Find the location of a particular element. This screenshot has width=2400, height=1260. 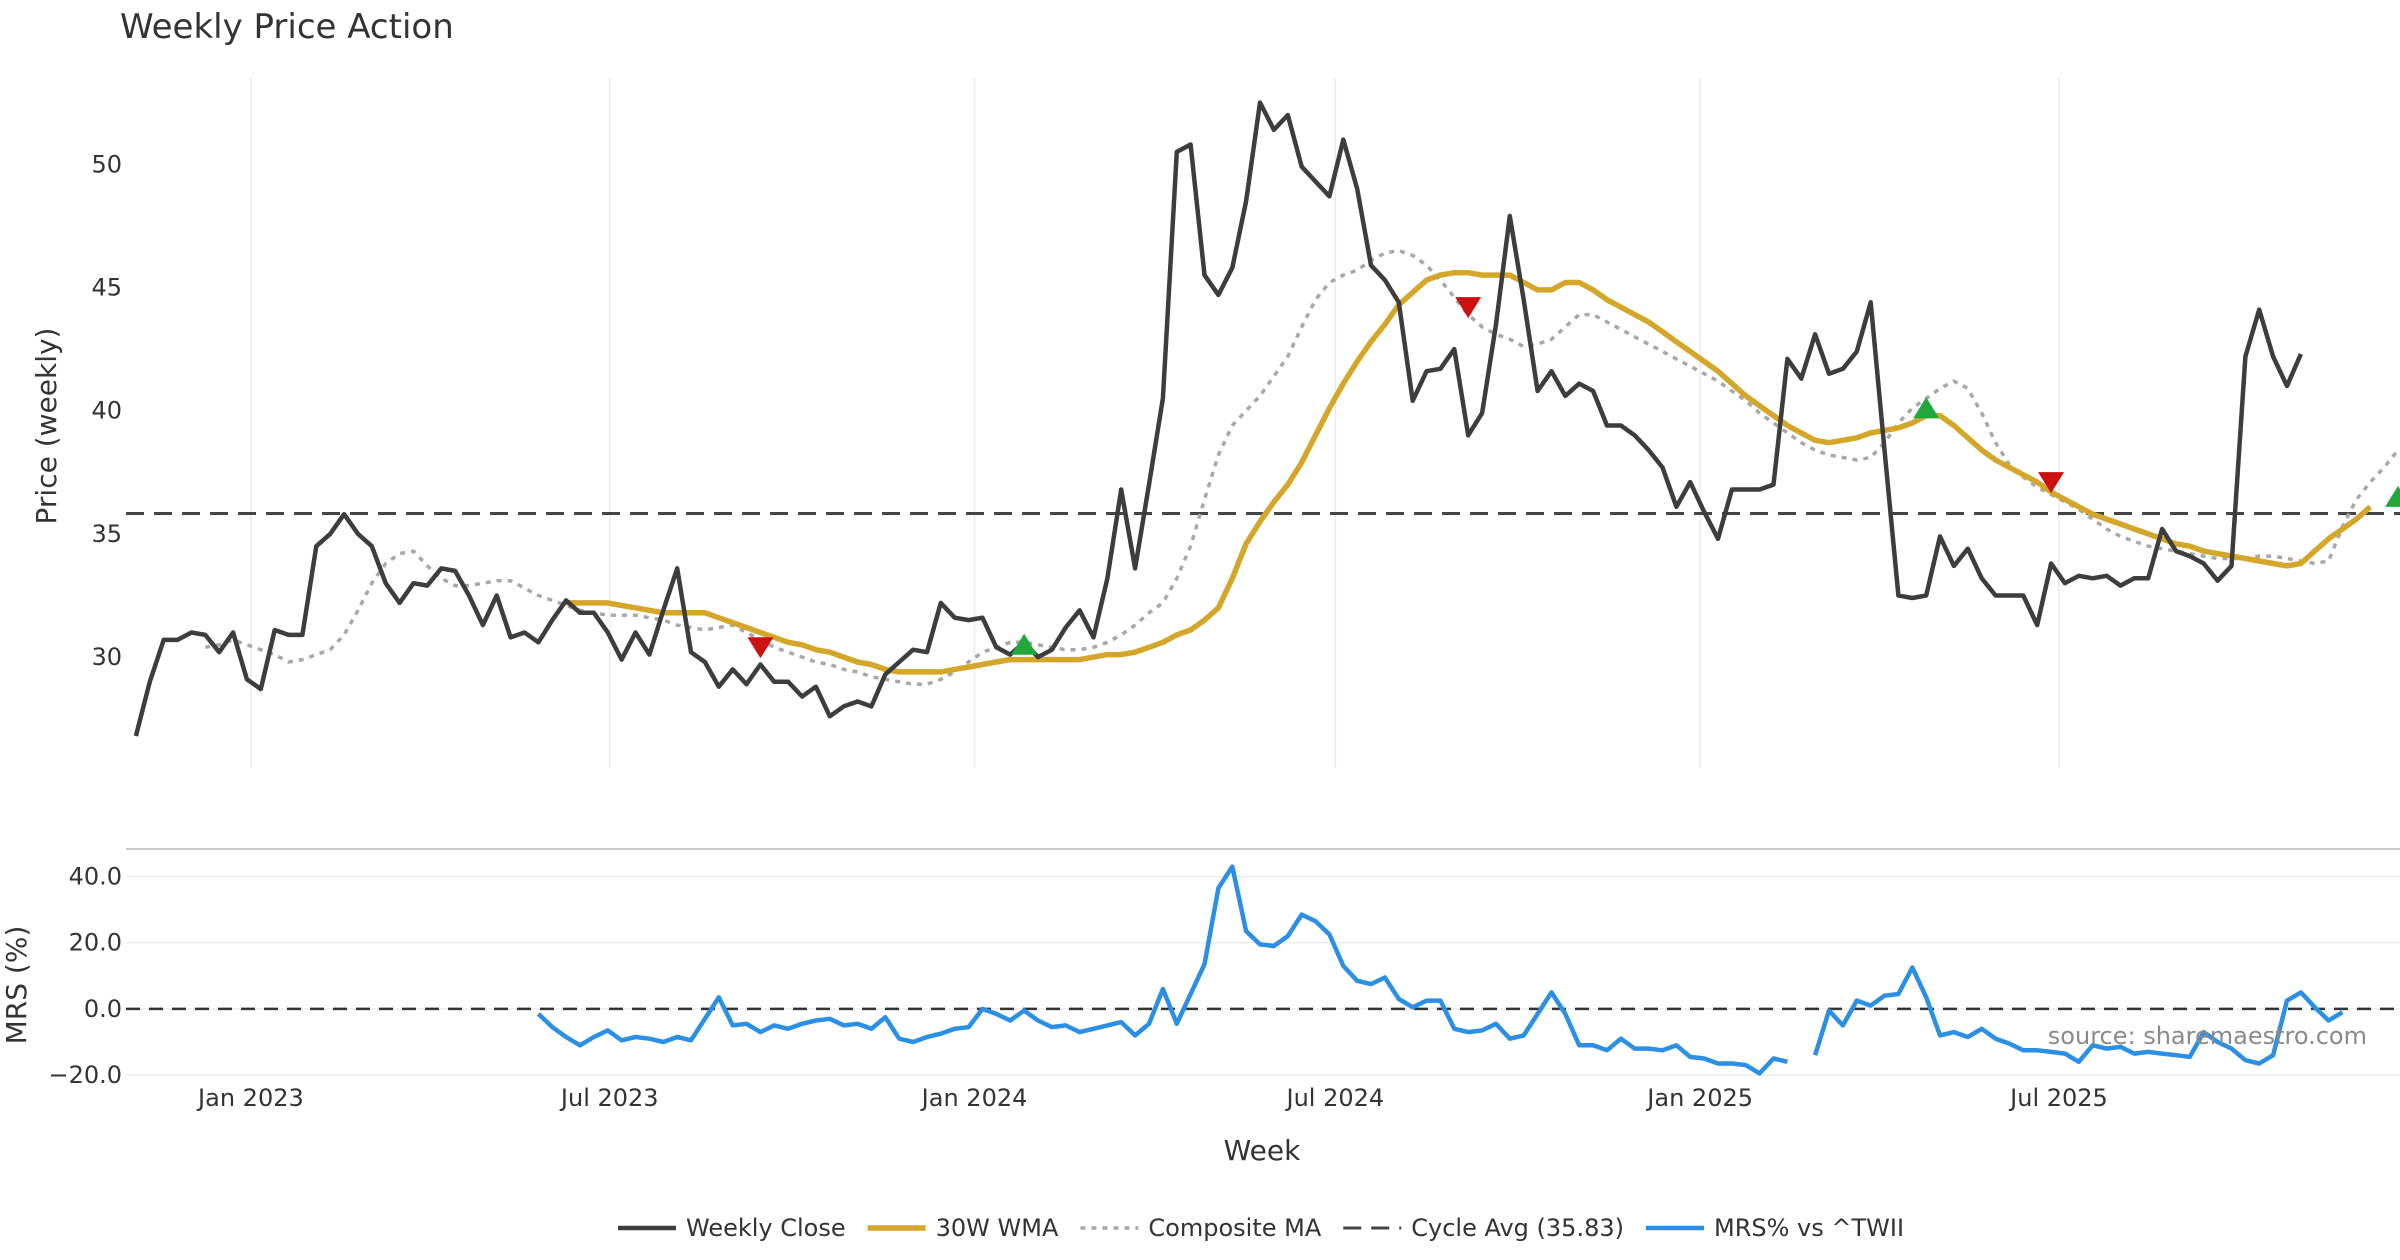

x-tick-label: Jul 2023 is located at coordinates (609, 1098).